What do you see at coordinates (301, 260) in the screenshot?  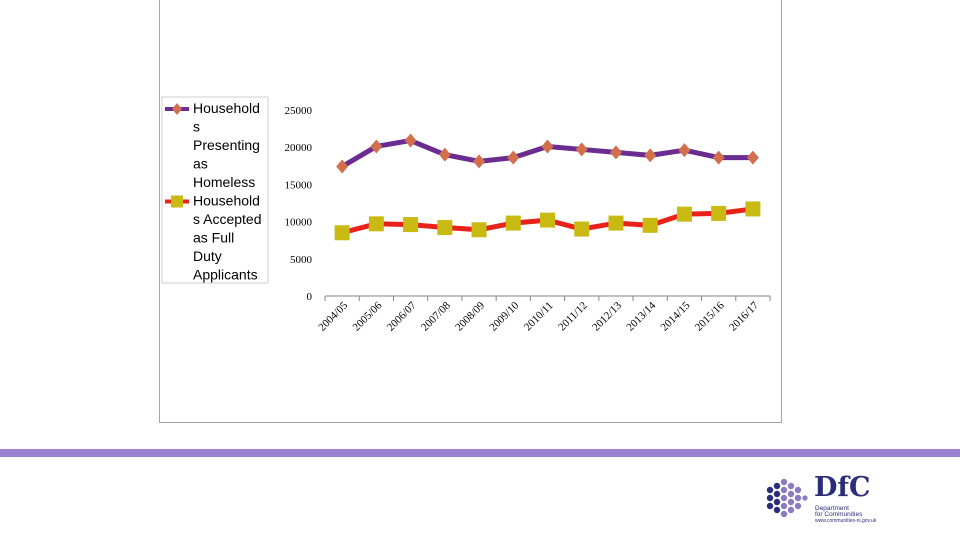 I see `y-tick-label: 5000` at bounding box center [301, 260].